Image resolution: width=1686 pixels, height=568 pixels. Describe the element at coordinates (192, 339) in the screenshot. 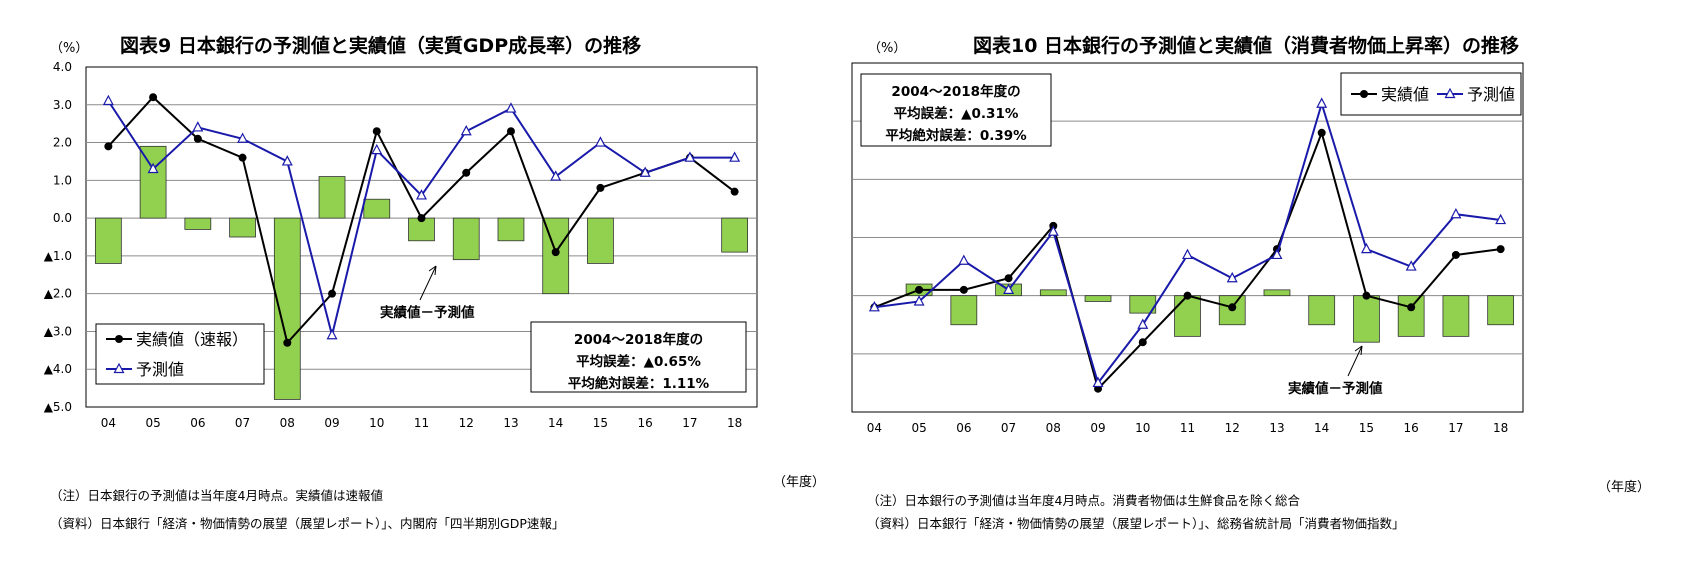

I see `legend-label: 実績値（速報）` at that location.